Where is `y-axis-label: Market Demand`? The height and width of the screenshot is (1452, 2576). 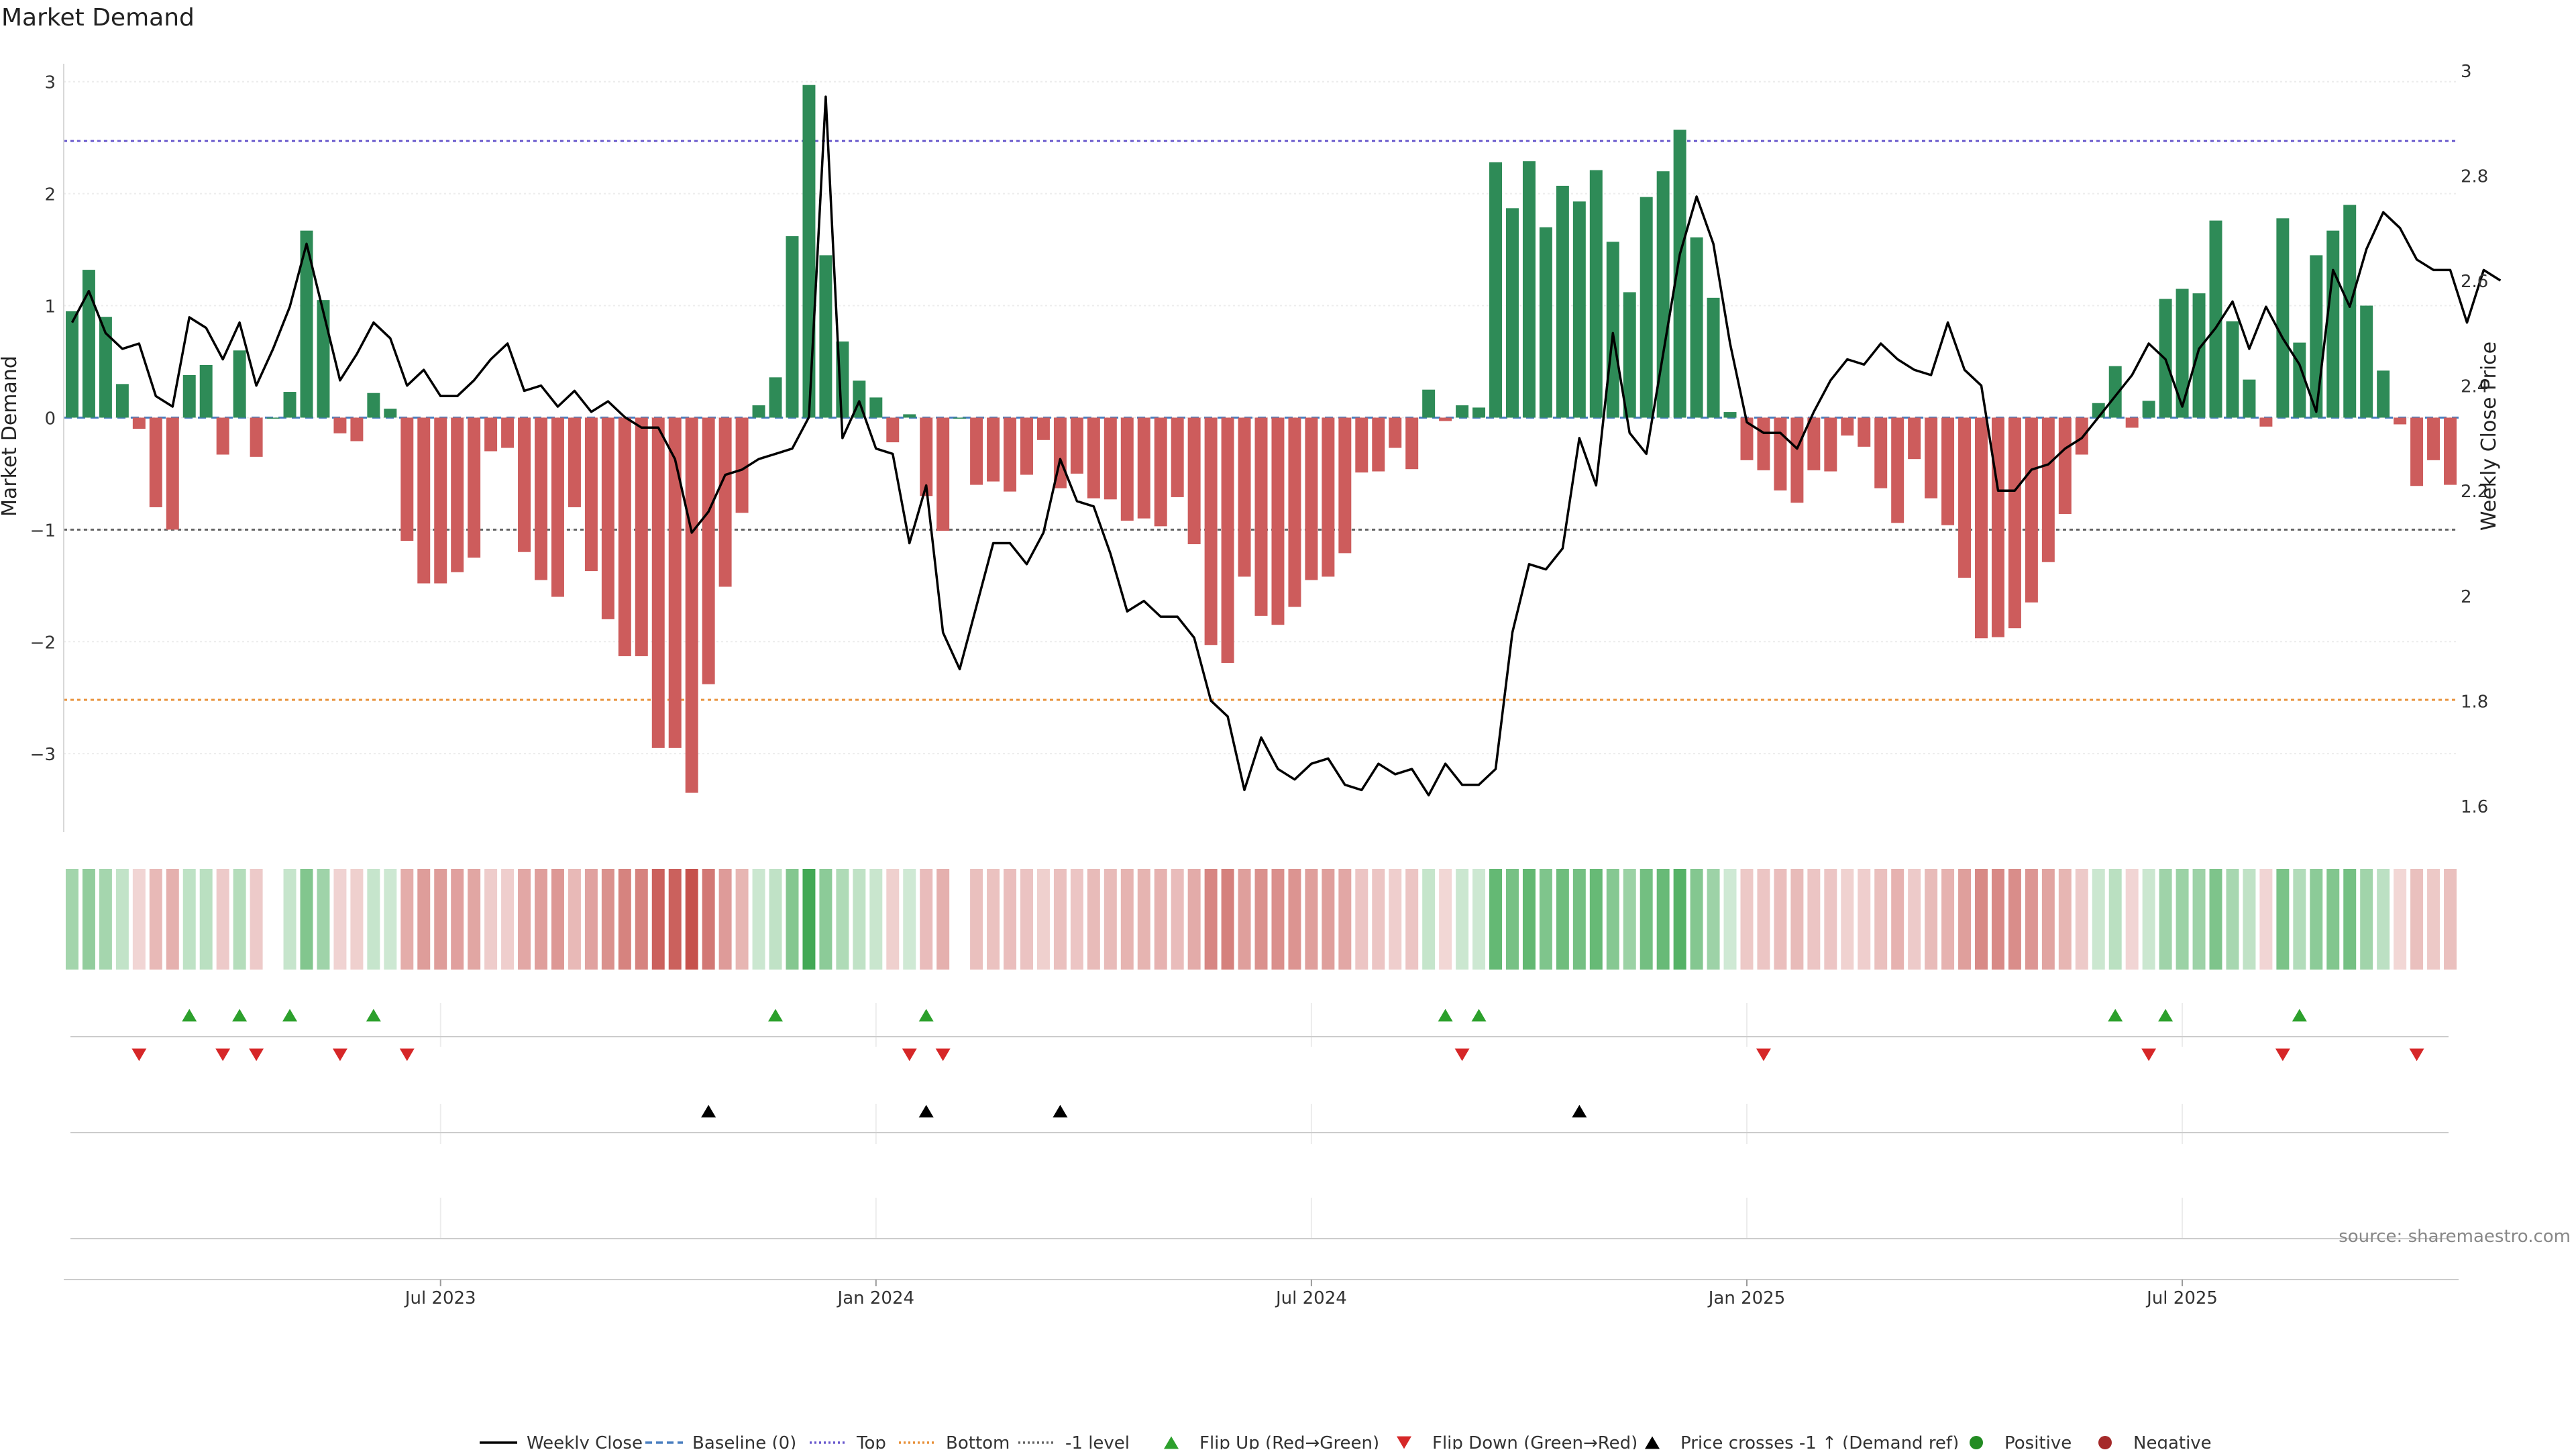
y-axis-label: Market Demand is located at coordinates (10, 437).